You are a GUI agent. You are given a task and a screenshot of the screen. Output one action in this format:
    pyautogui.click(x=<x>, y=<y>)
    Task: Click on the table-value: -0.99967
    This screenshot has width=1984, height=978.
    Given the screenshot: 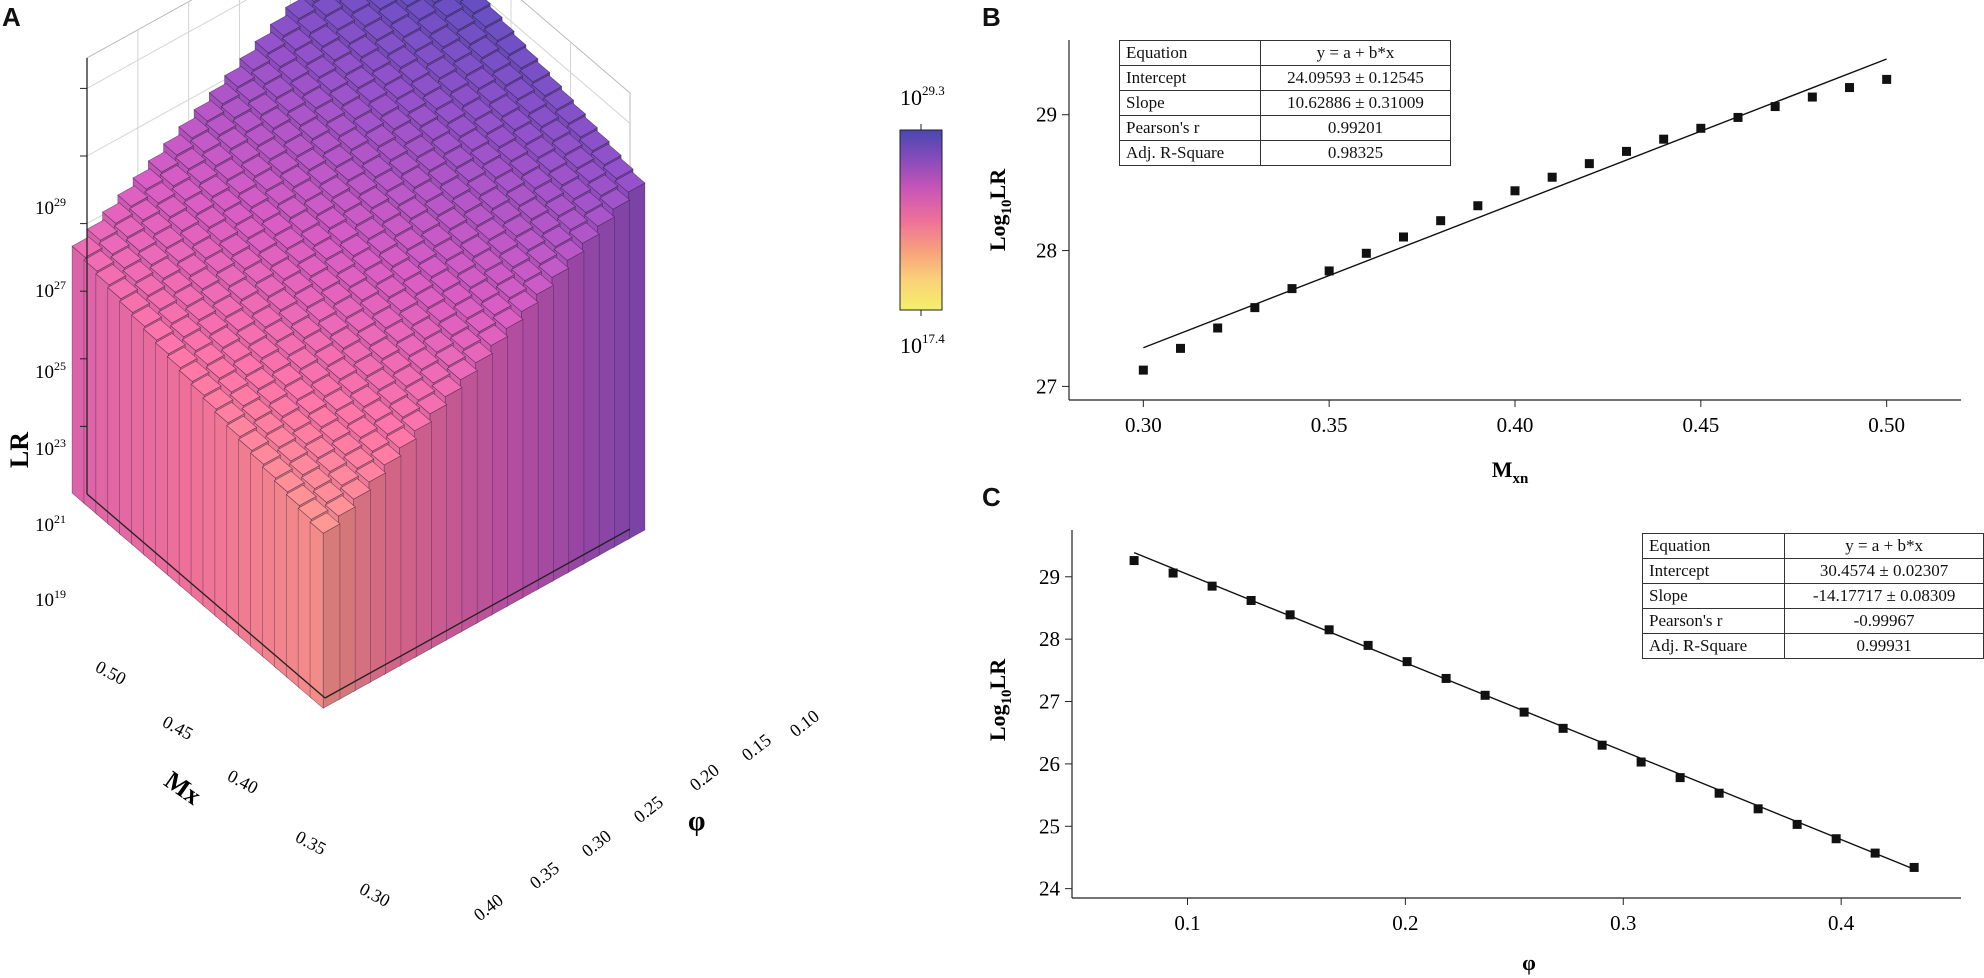 What is the action you would take?
    pyautogui.click(x=1884, y=621)
    